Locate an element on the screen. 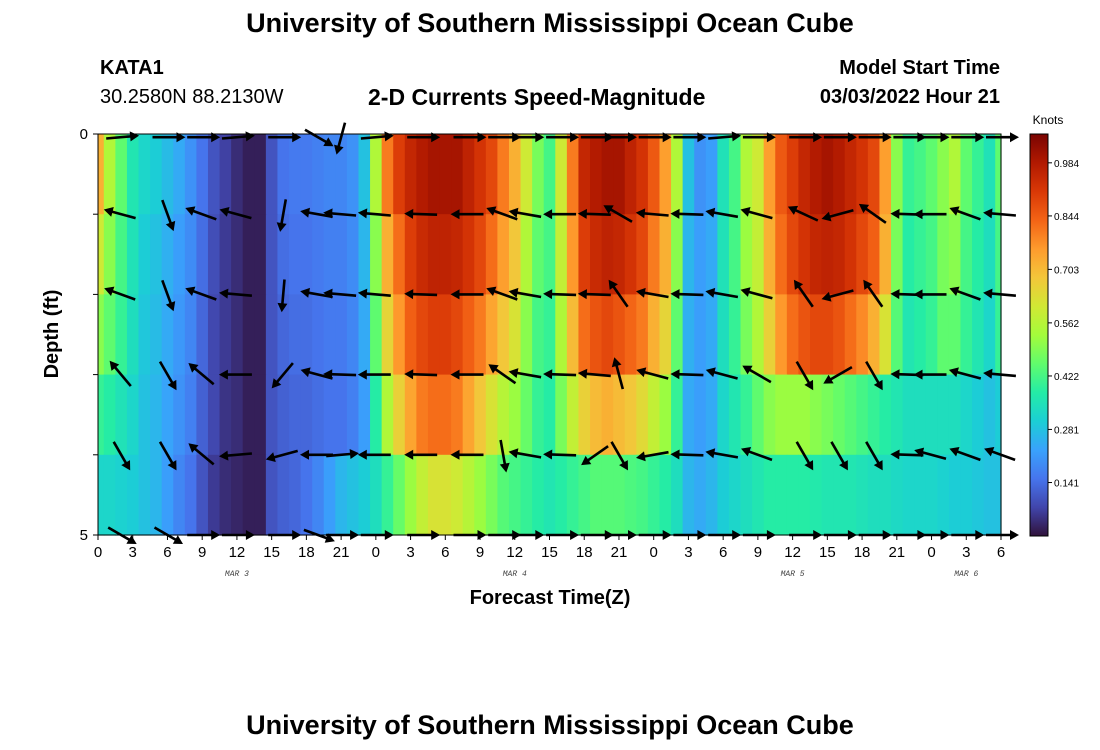  x-tick-label: 9 is located at coordinates (758, 552).